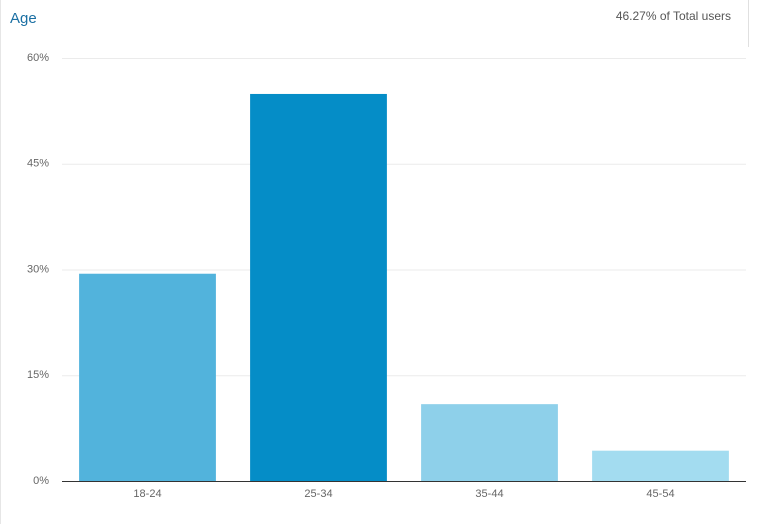  I want to click on x-tick-label: 18-24, so click(147, 494).